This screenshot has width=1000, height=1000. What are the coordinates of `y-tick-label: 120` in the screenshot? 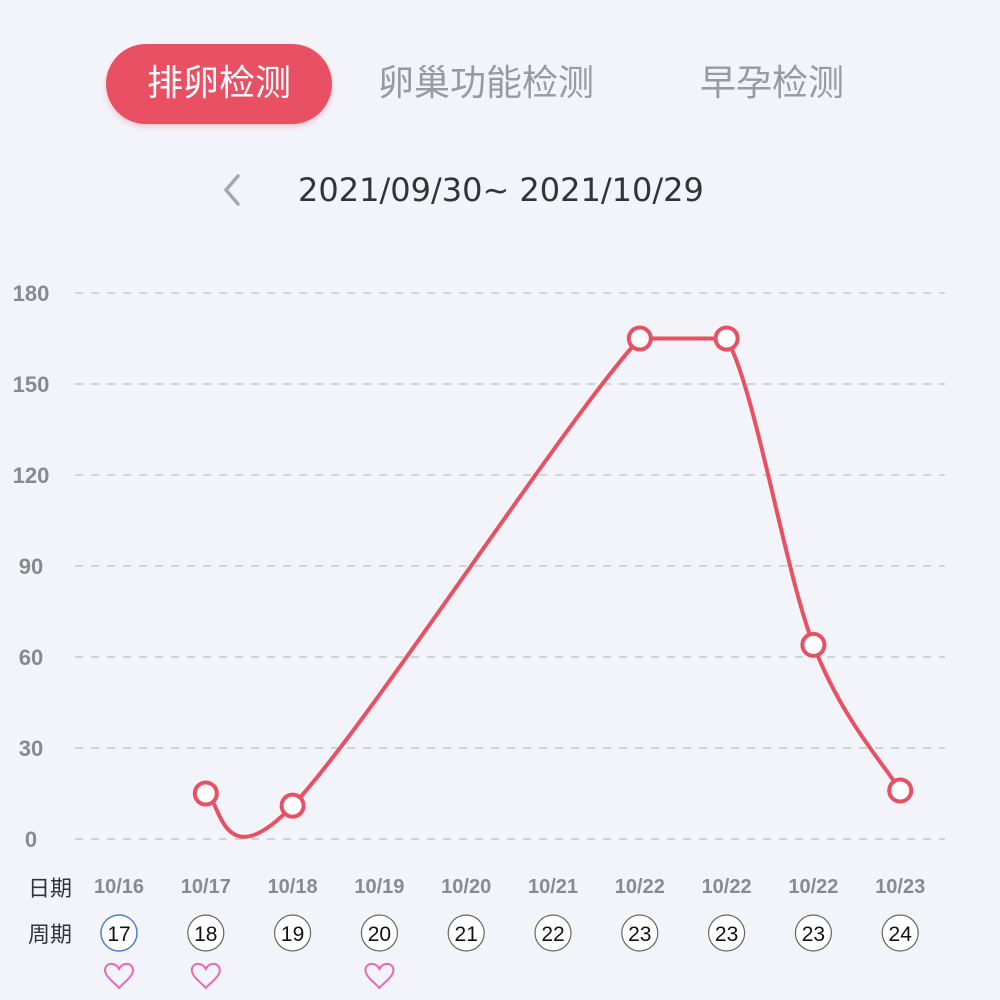 It's located at (31, 475).